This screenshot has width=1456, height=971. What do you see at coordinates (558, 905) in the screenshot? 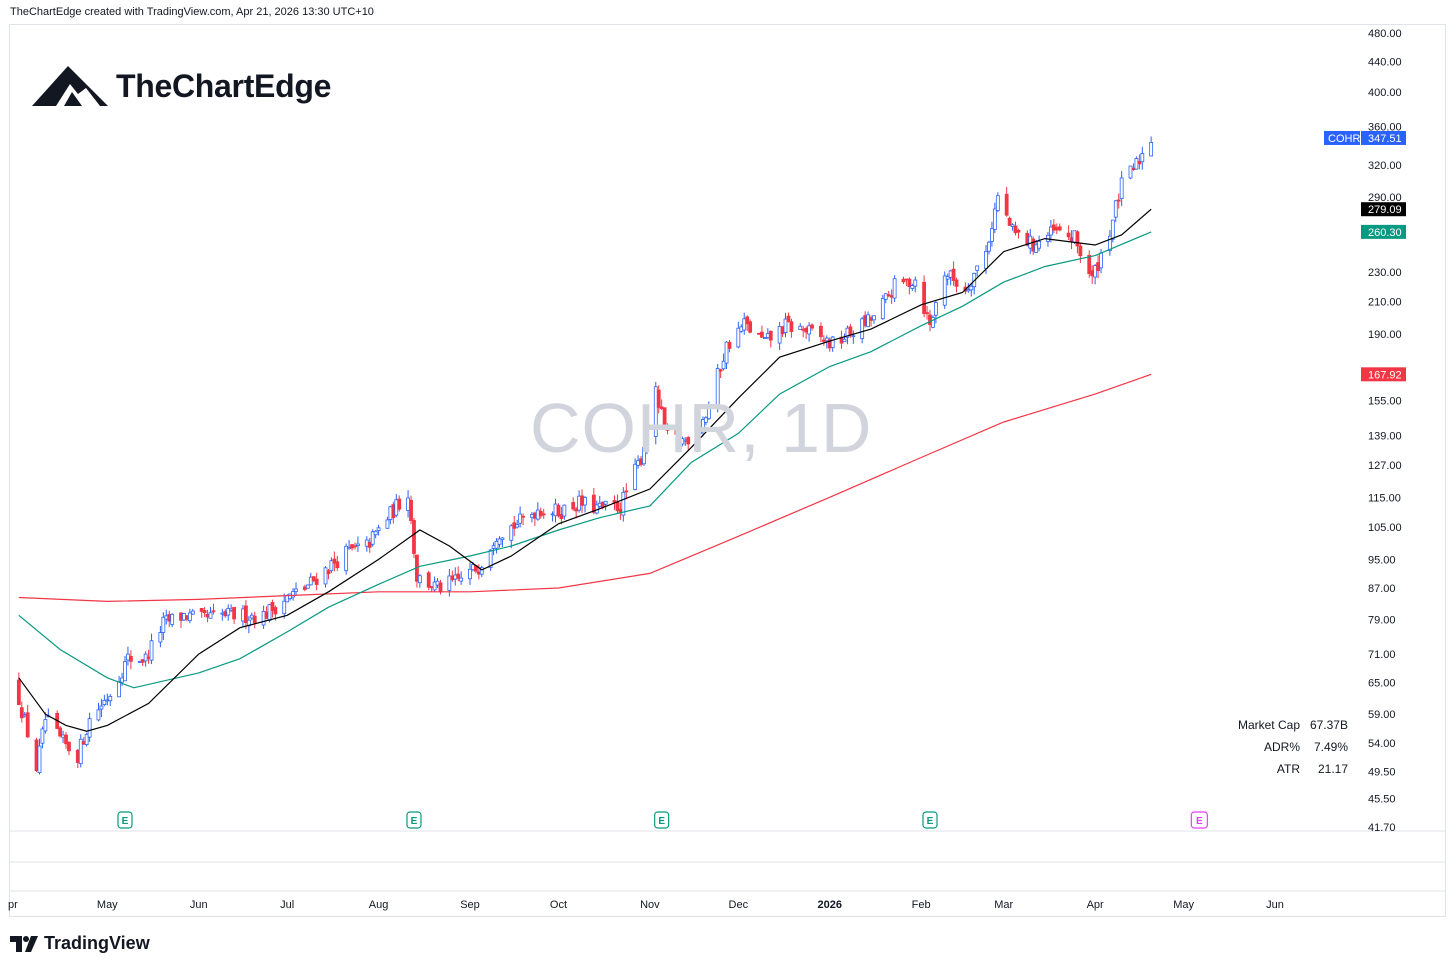
I see `x-tick-label: Oct` at bounding box center [558, 905].